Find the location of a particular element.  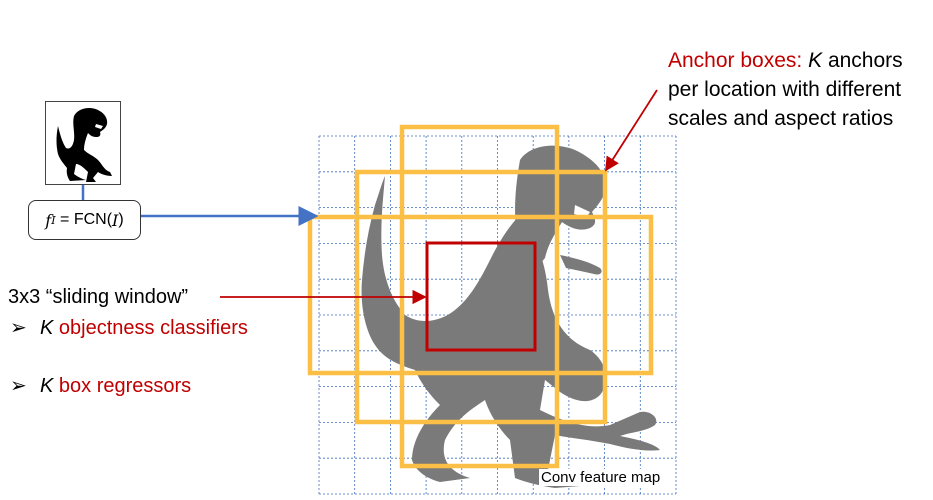

fcn-f-symbol: f is located at coordinates (48, 220).